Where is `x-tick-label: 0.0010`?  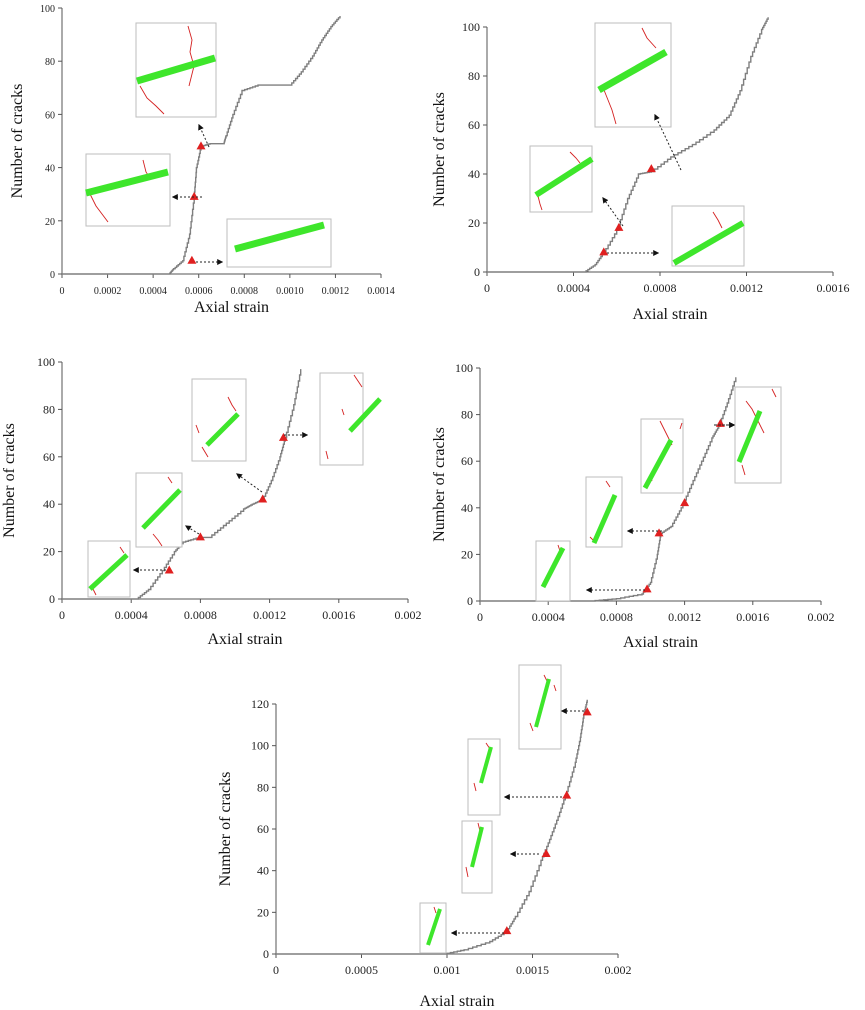 x-tick-label: 0.0010 is located at coordinates (290, 291).